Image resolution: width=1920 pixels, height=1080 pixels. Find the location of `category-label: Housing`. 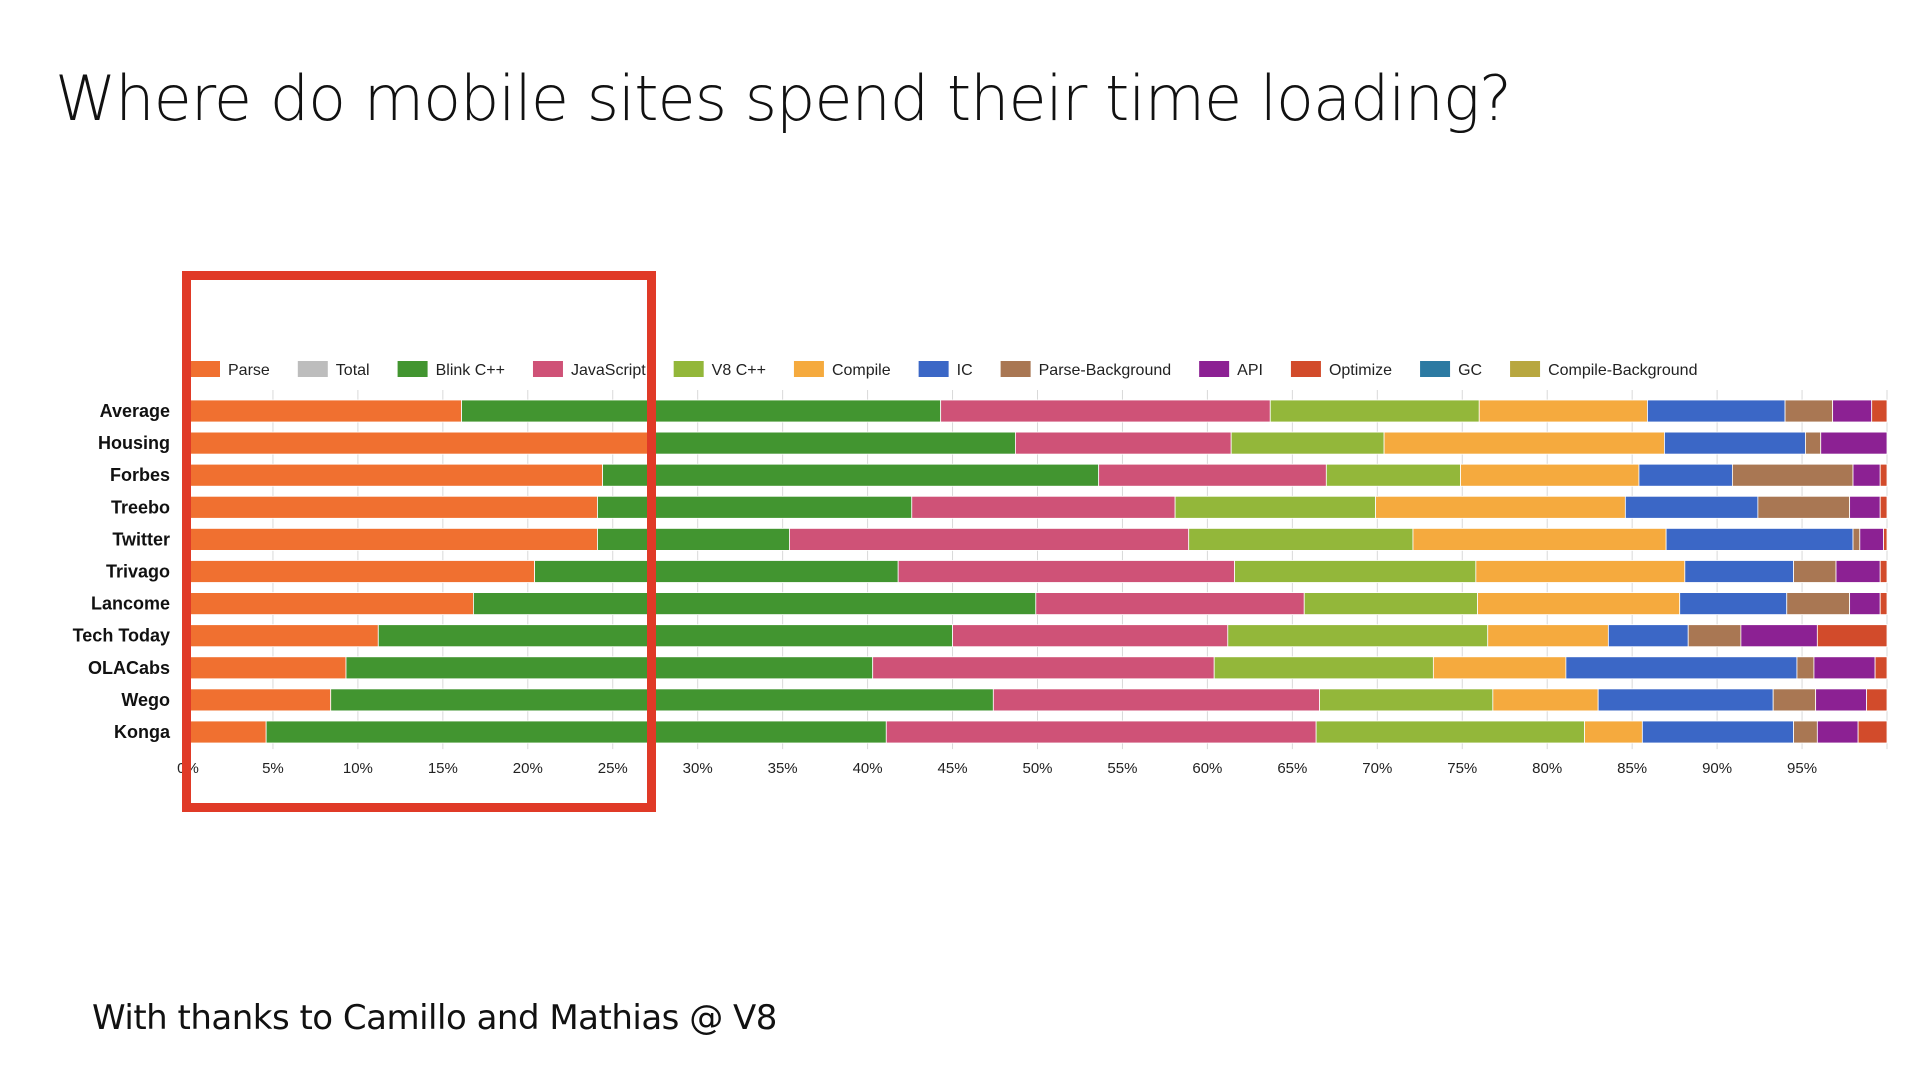

category-label: Housing is located at coordinates (134, 443).